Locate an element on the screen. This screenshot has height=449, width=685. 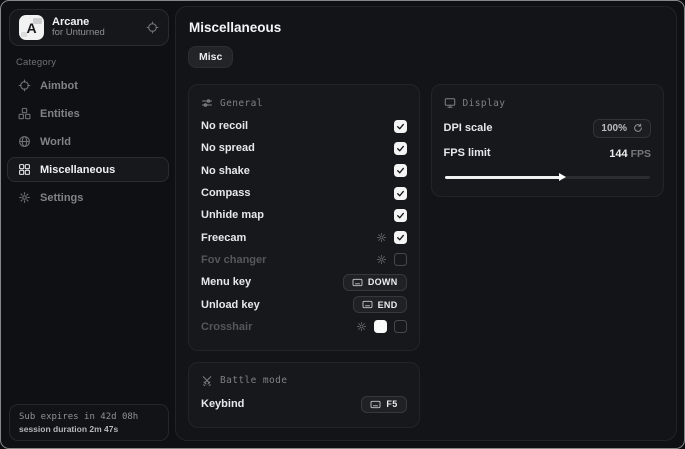
sidebar-item-aimbot: Aimbot is located at coordinates (88, 85).